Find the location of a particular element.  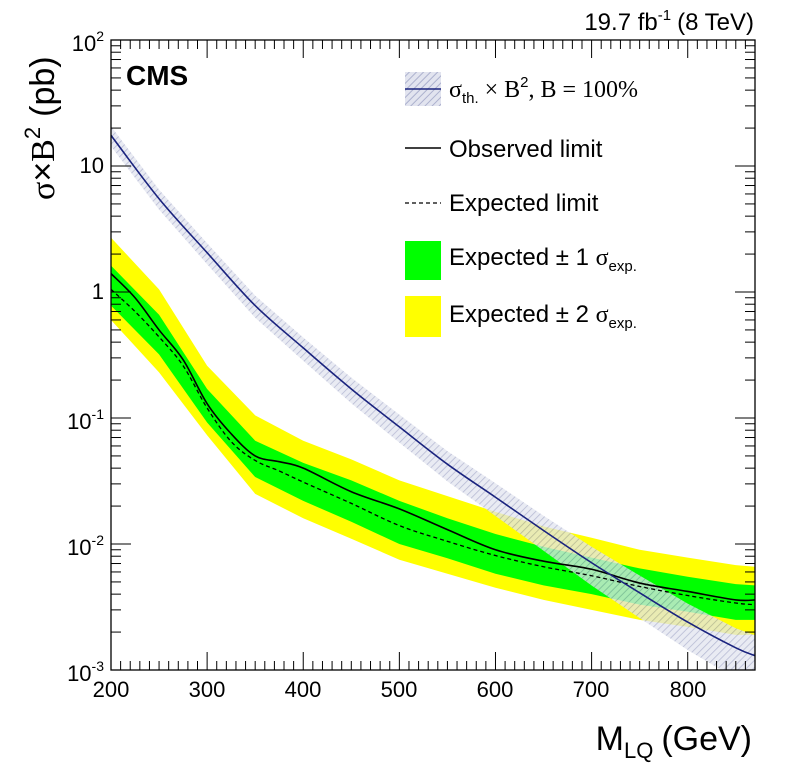

legend-entry-band2: Expected ± 2 σexp. is located at coordinates (521, 316).